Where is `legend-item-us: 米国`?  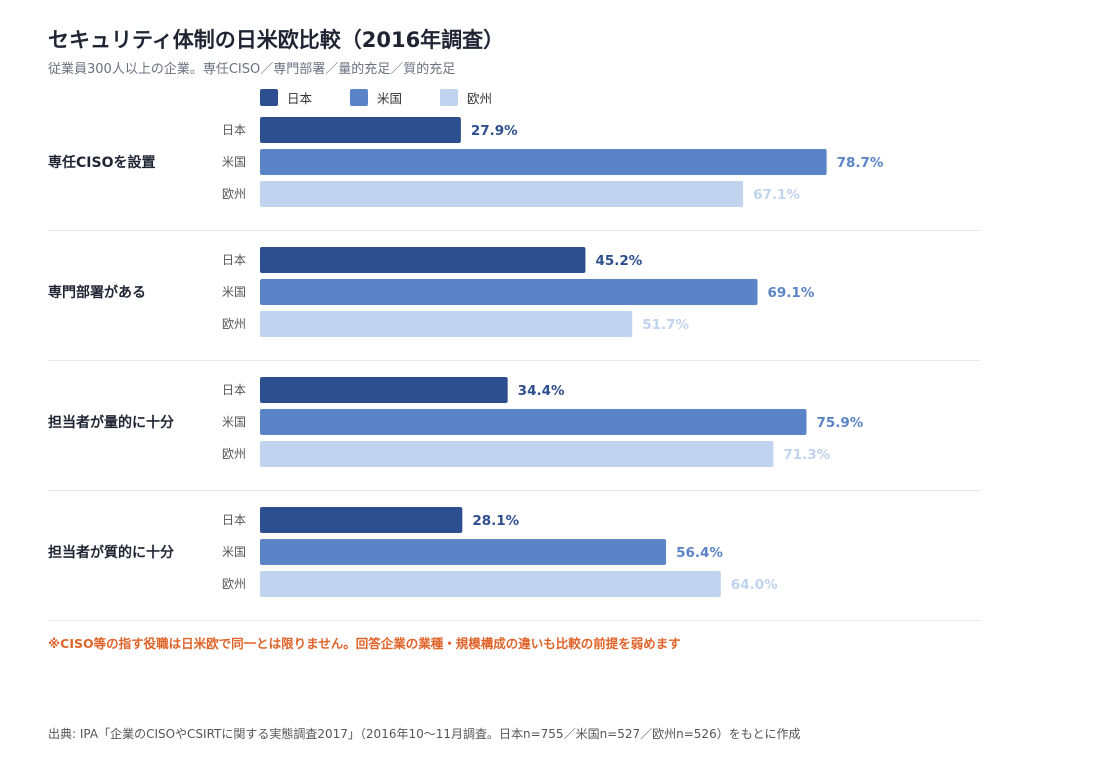 legend-item-us: 米国 is located at coordinates (395, 97).